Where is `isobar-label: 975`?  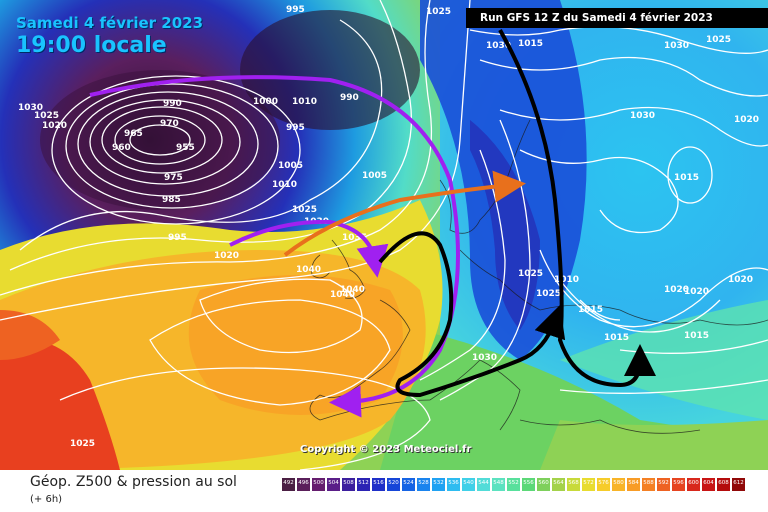 isobar-label: 975 is located at coordinates (173, 178).